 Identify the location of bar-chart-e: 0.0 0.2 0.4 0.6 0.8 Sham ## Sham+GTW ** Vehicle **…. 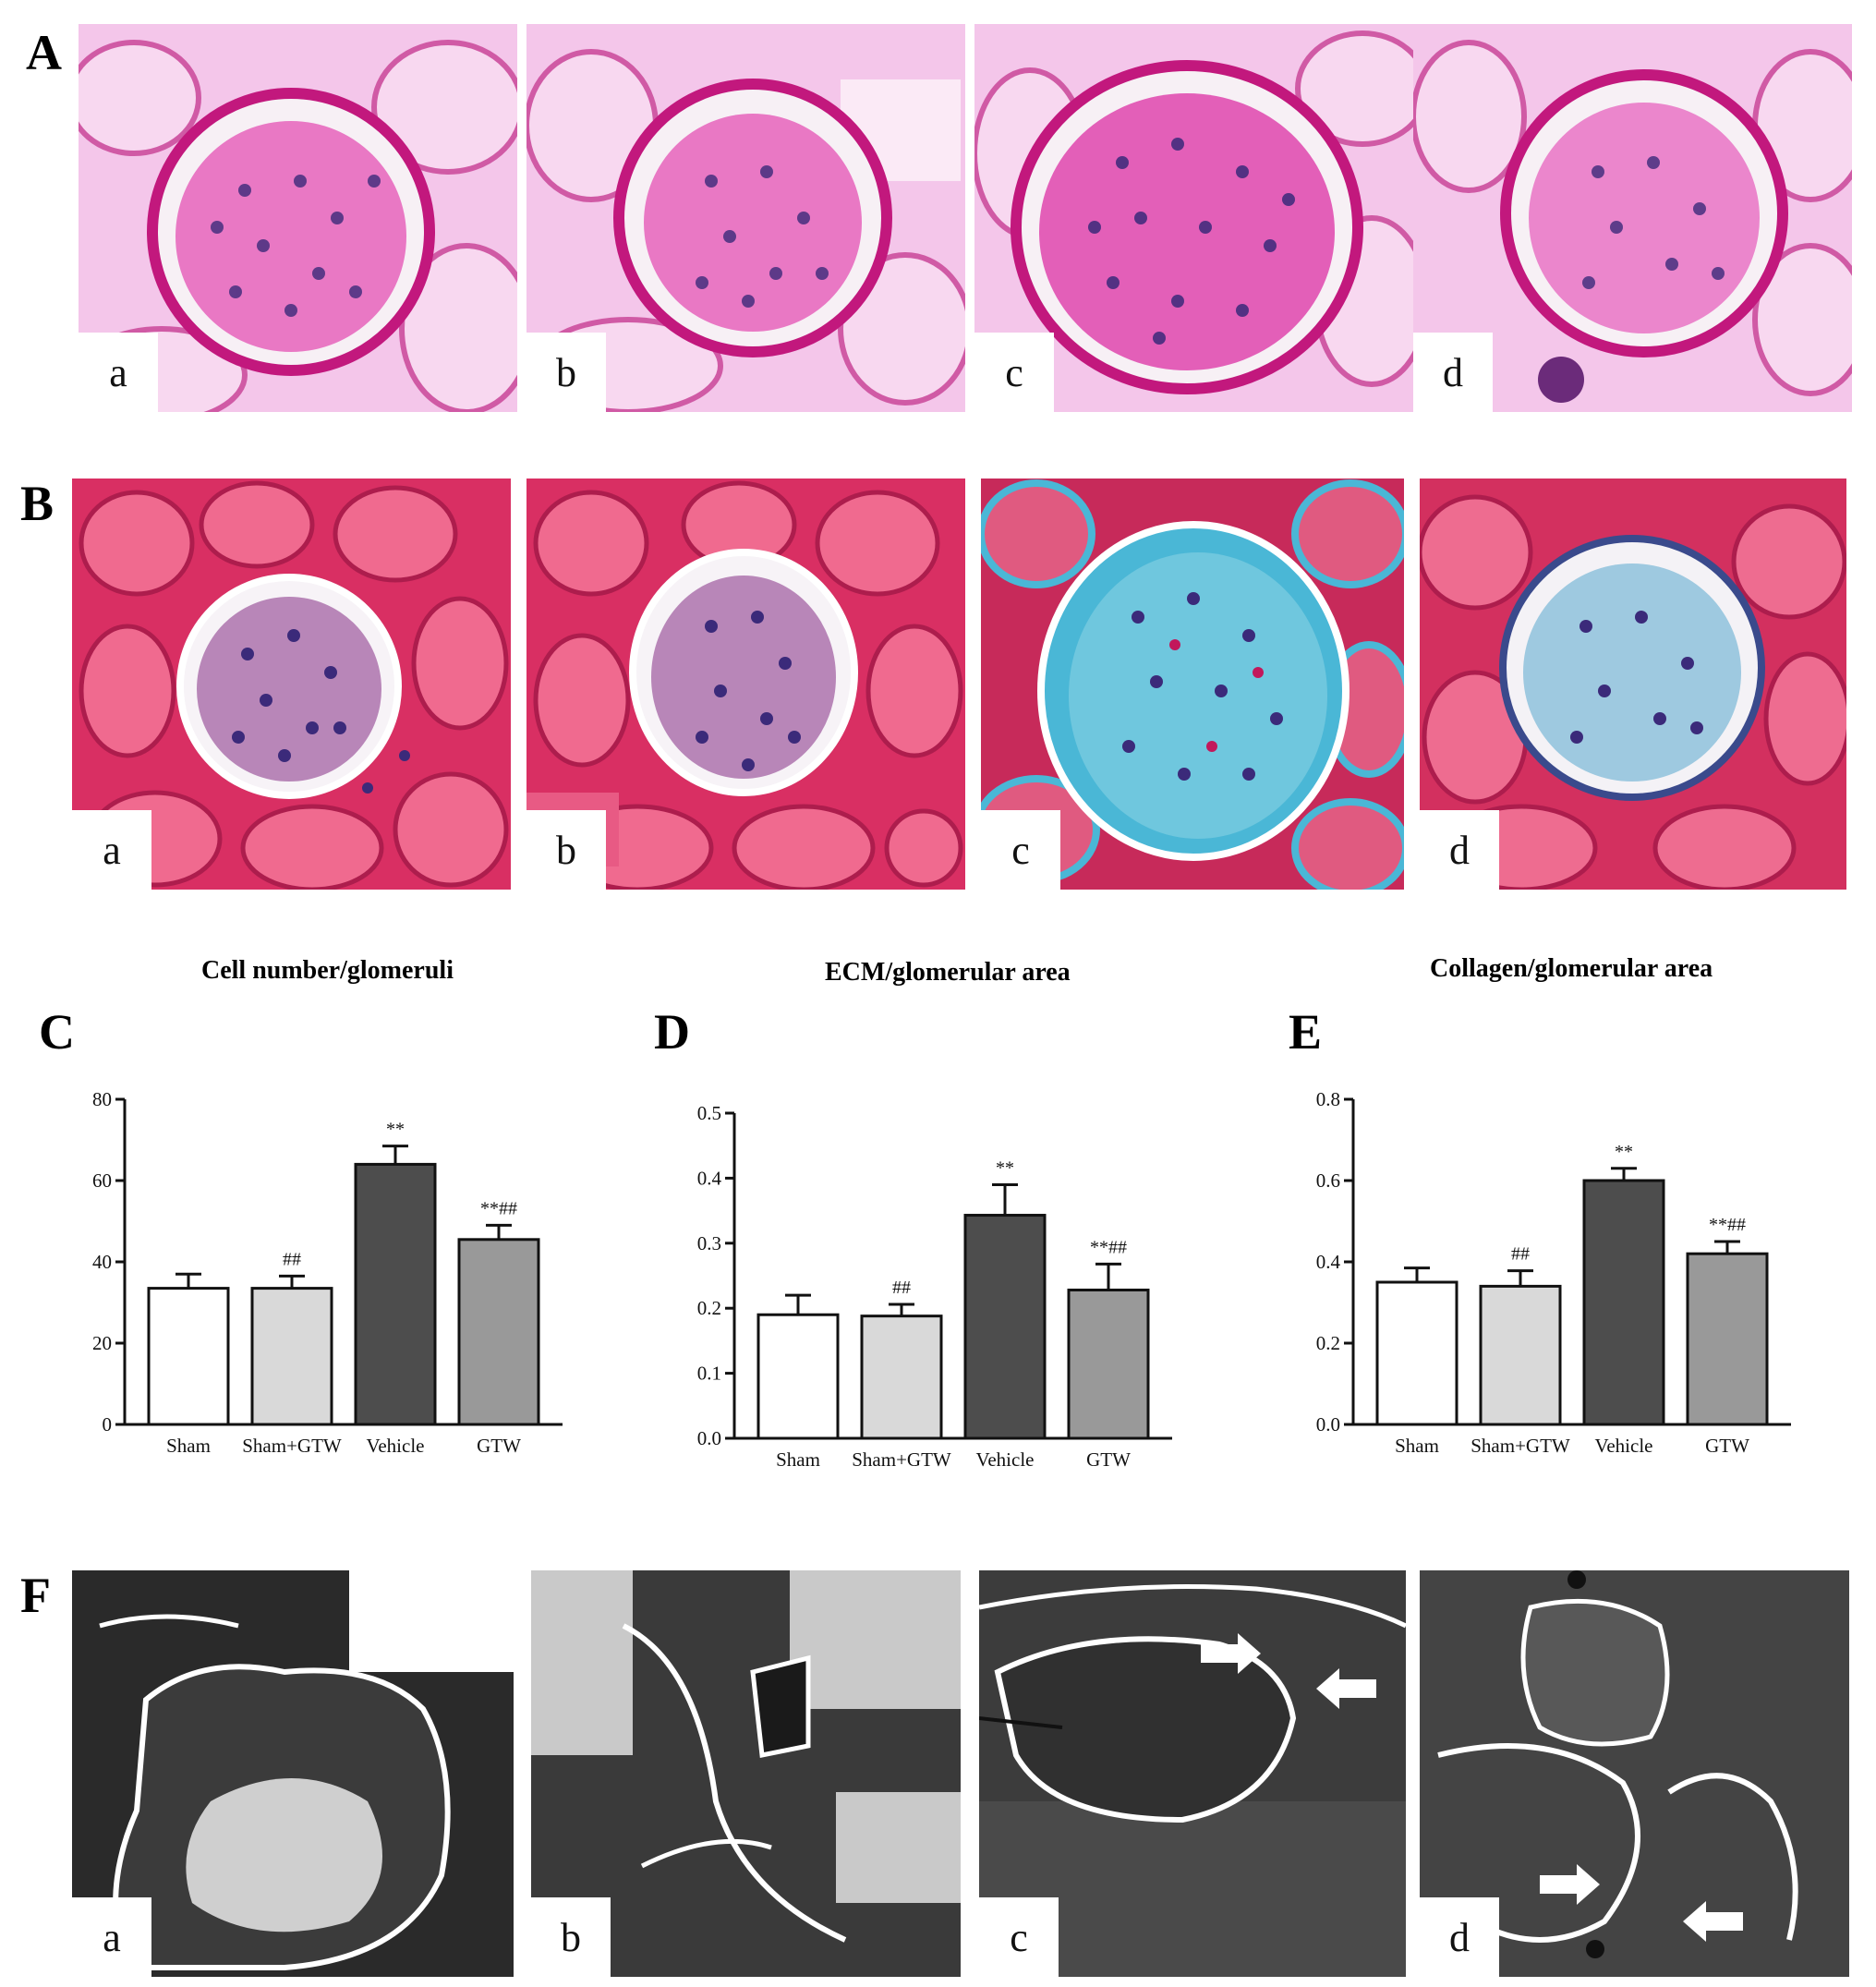
(1561, 1279).